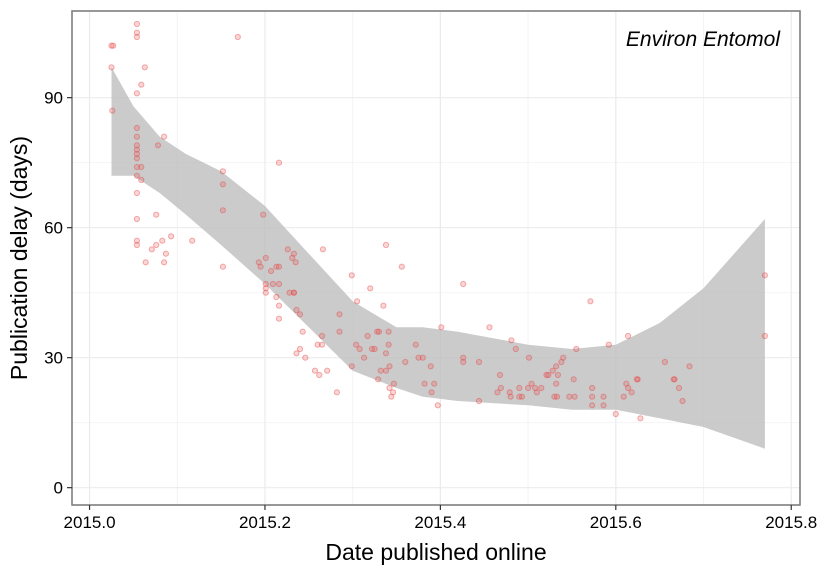  Describe the element at coordinates (435, 552) in the screenshot. I see `x-axis-title: Date published online` at that location.